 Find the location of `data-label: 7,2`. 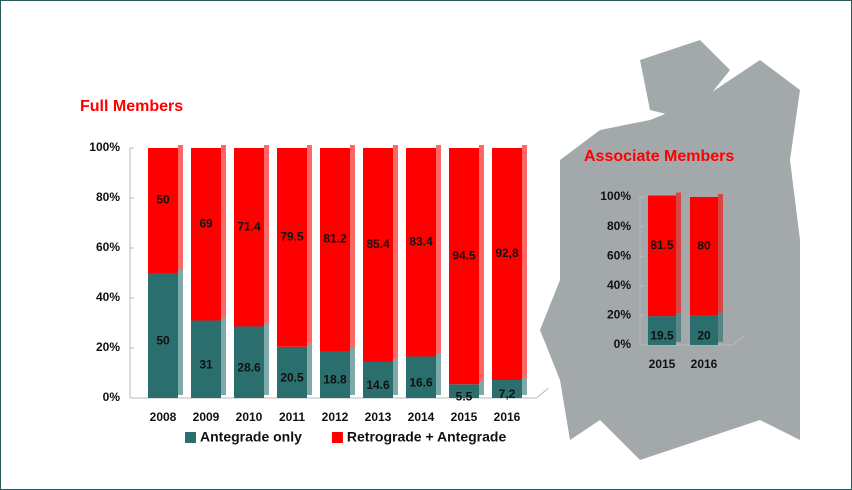

data-label: 7,2 is located at coordinates (507, 394).